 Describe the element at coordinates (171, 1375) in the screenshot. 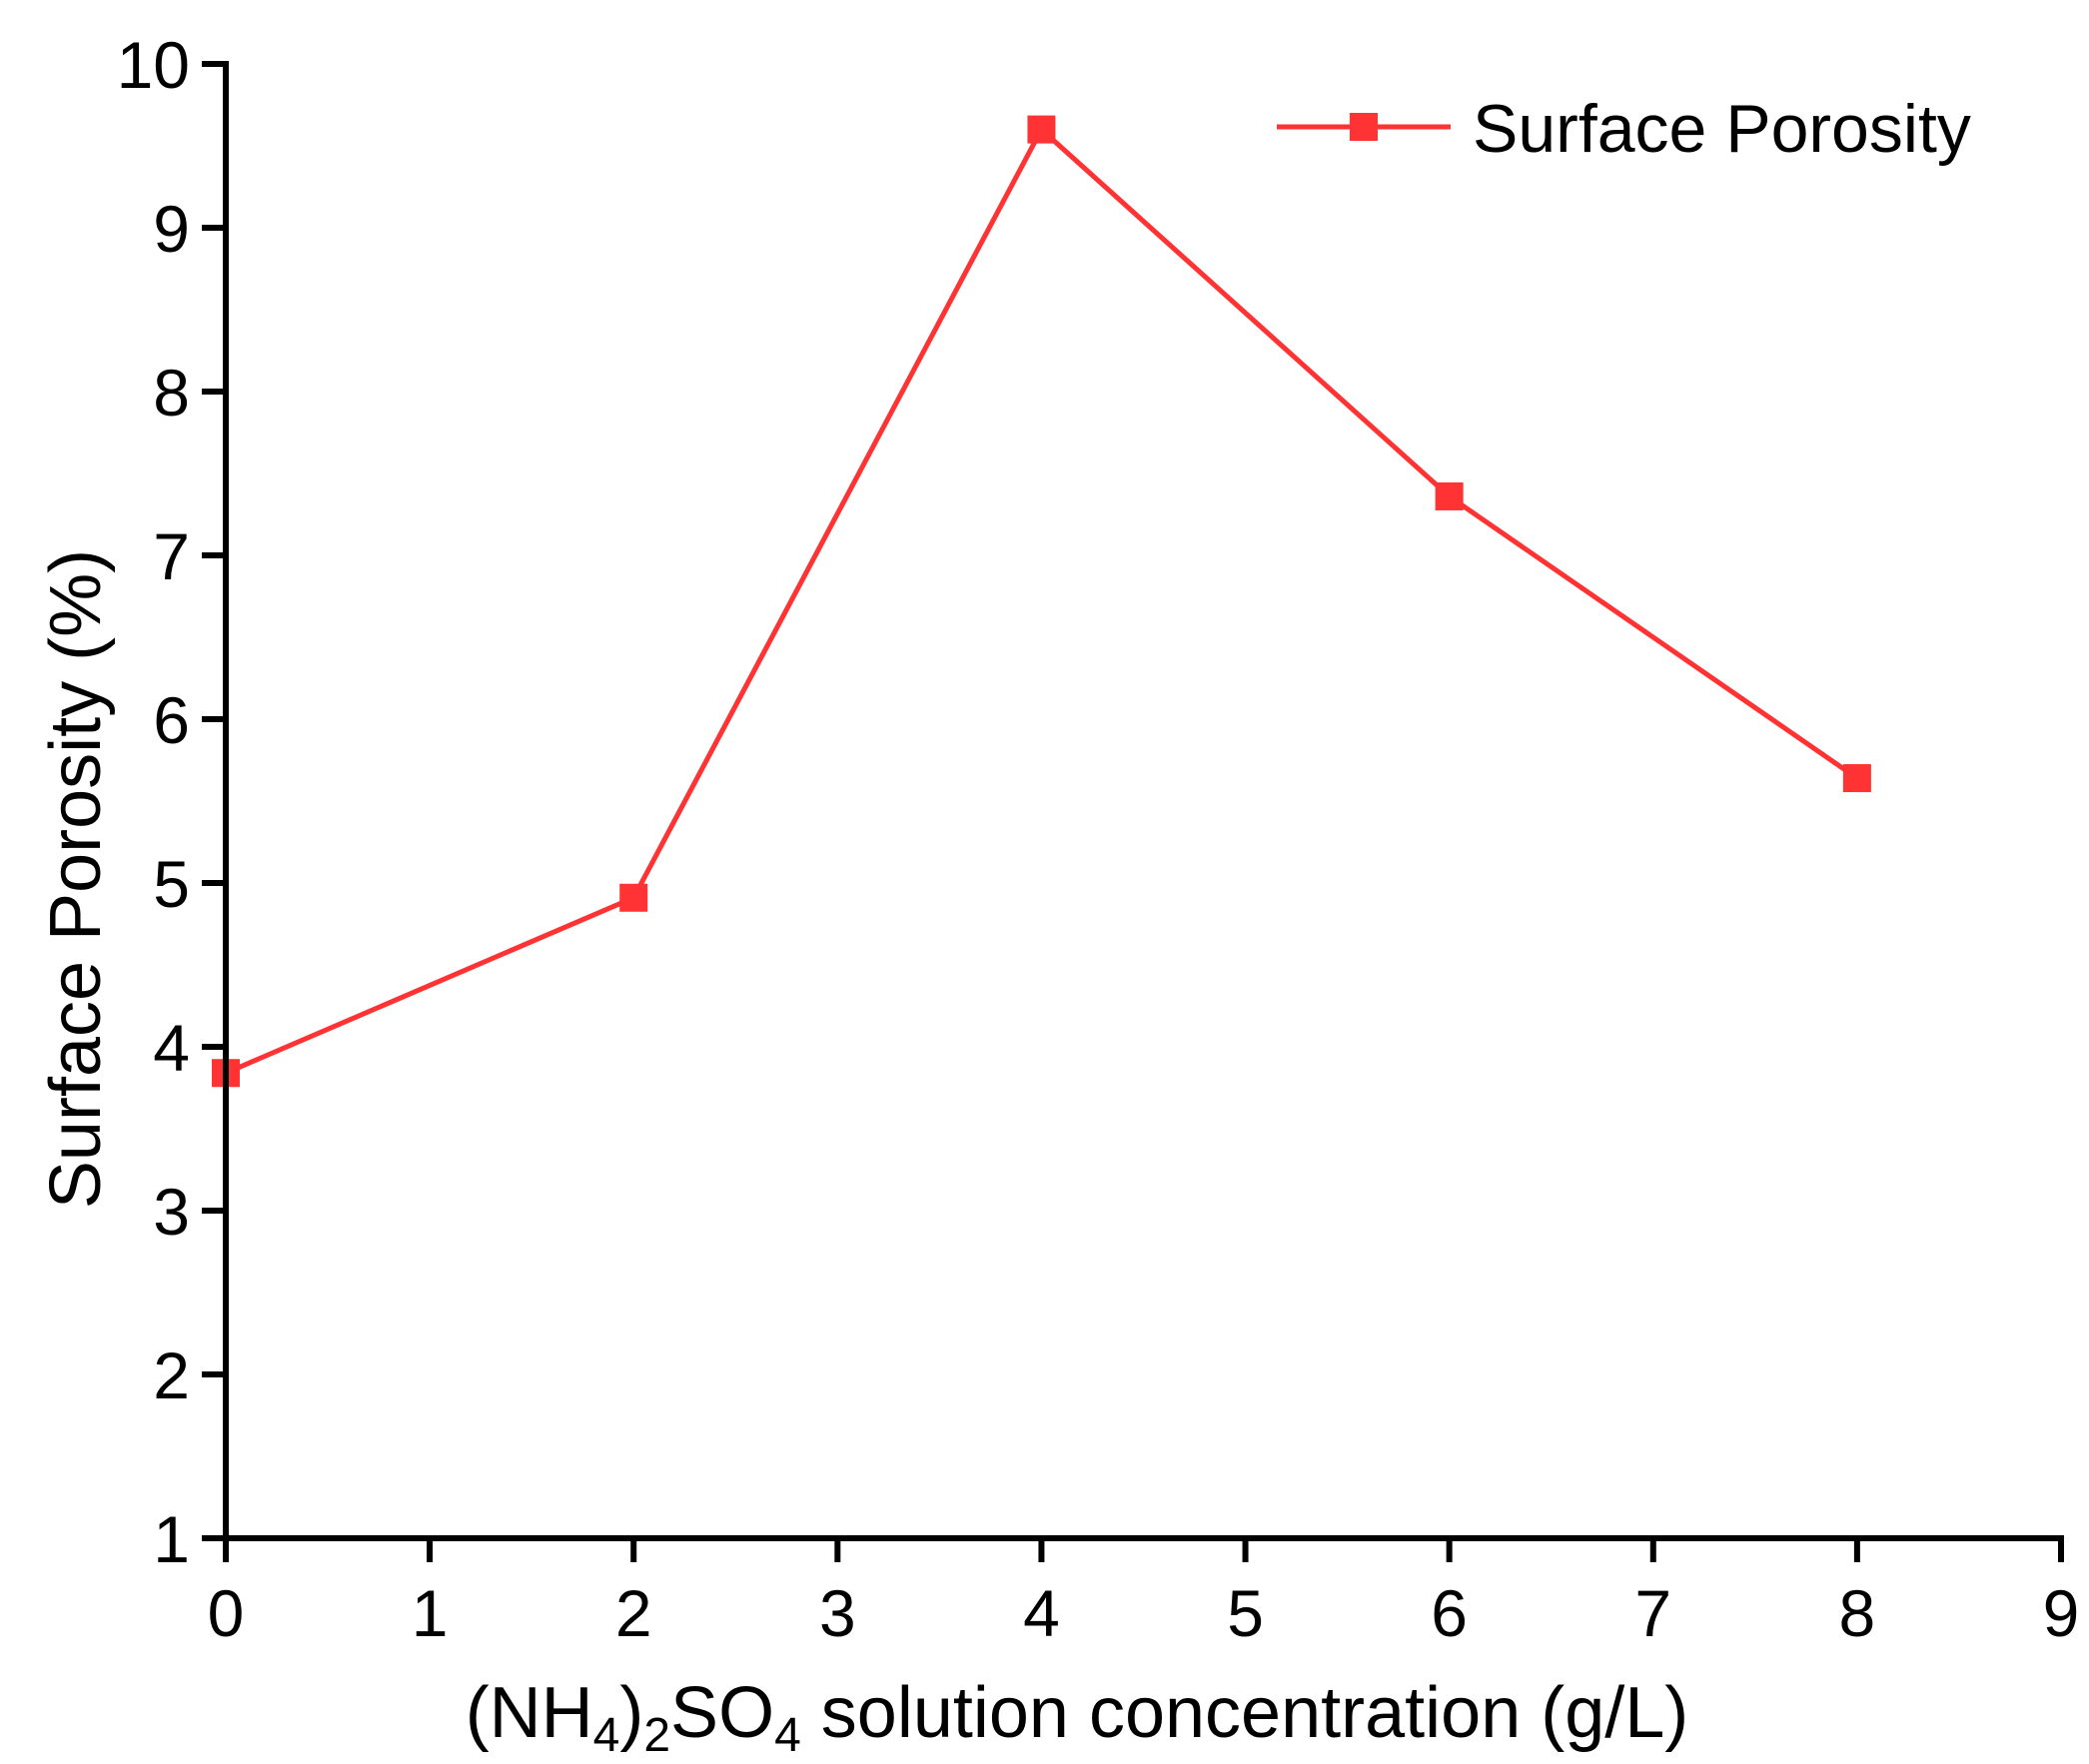

I see `y-tick-label: 2` at that location.